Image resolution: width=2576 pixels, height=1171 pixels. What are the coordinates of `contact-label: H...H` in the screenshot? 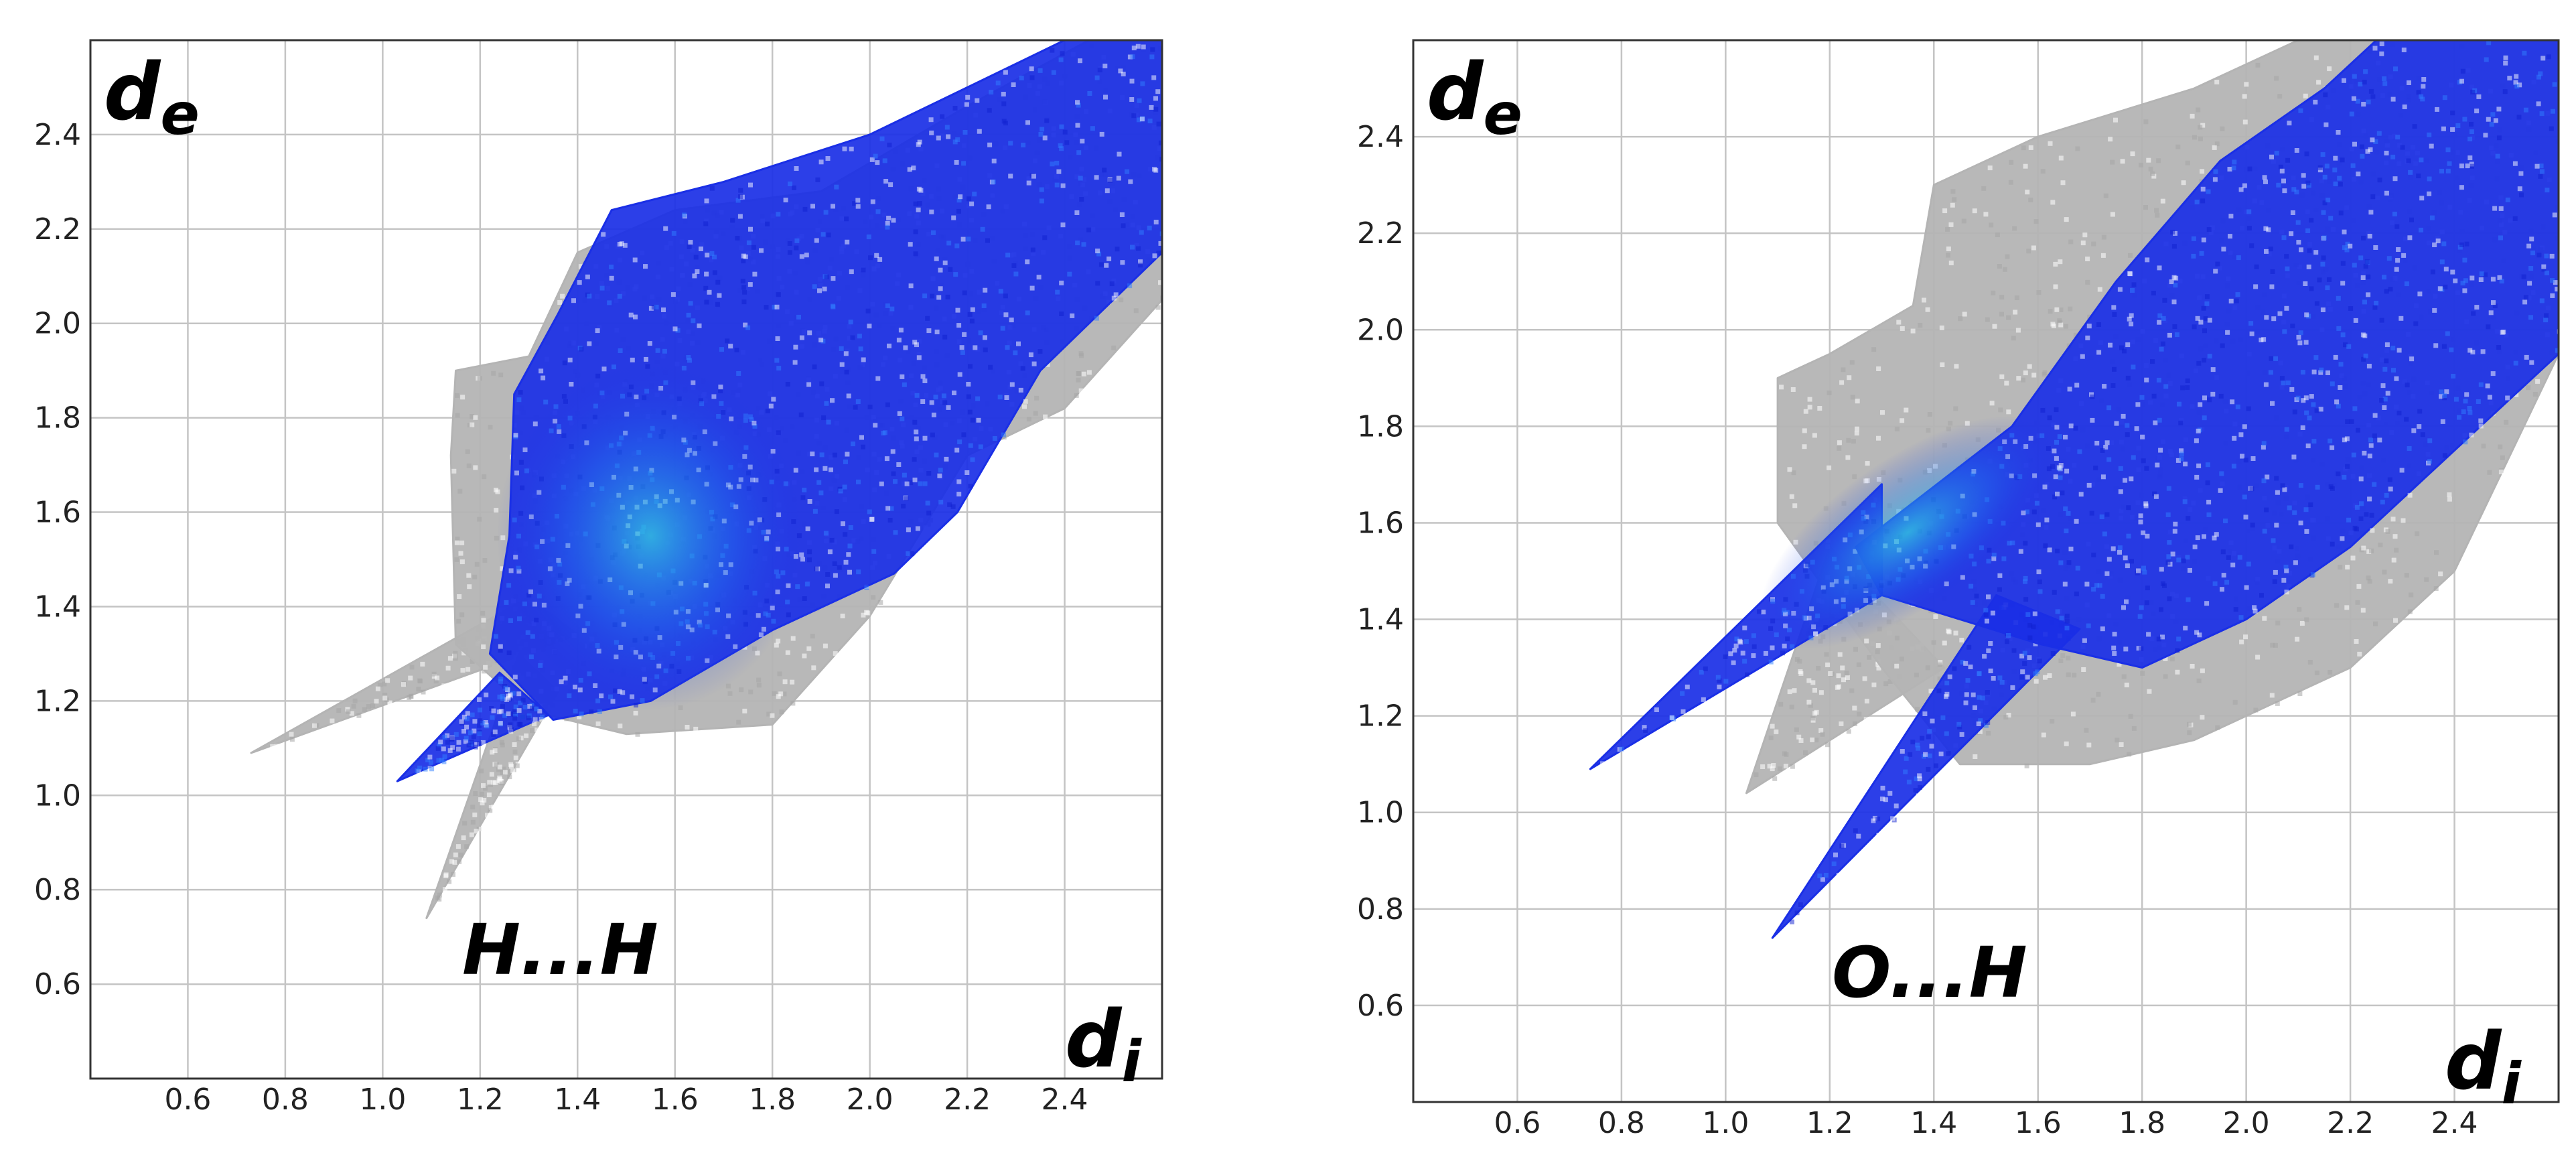 It's located at (560, 950).